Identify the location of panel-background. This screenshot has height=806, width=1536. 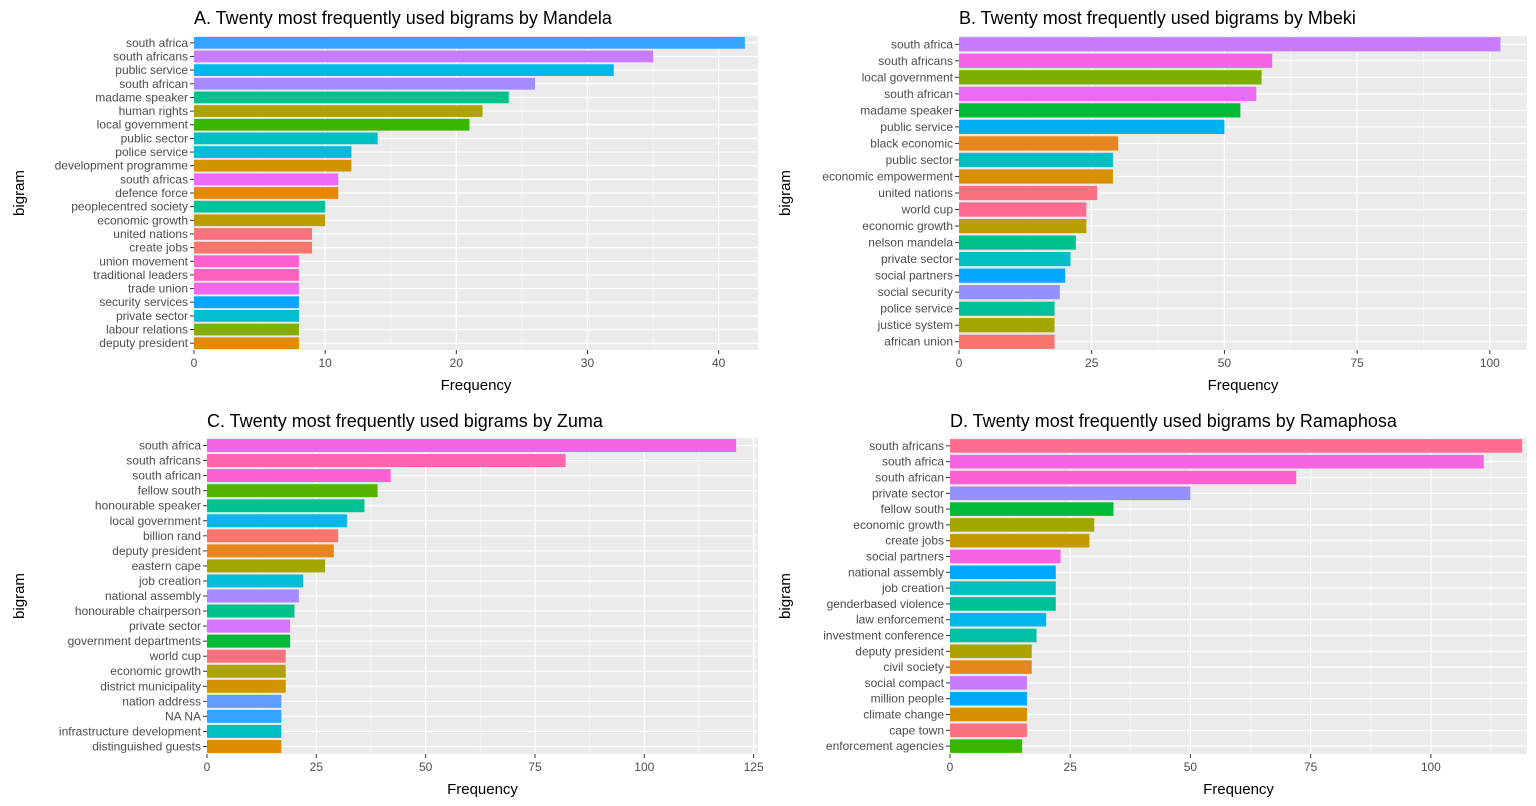
(1238, 596).